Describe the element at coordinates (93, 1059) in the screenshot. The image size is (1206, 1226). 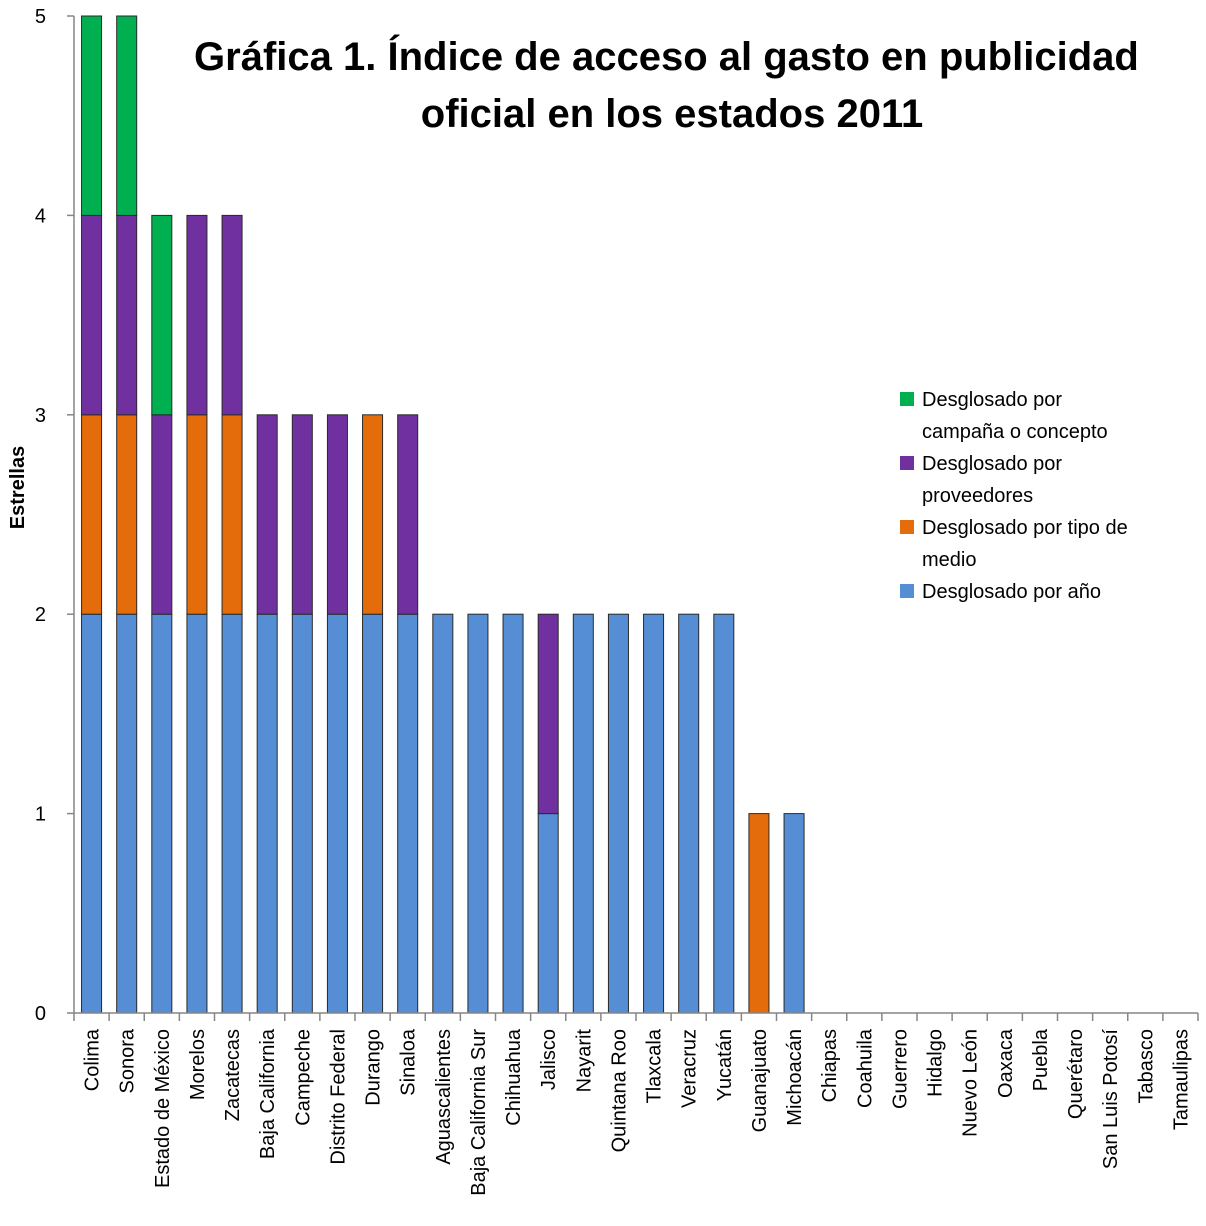
I see `x-tick-label: Colima` at that location.